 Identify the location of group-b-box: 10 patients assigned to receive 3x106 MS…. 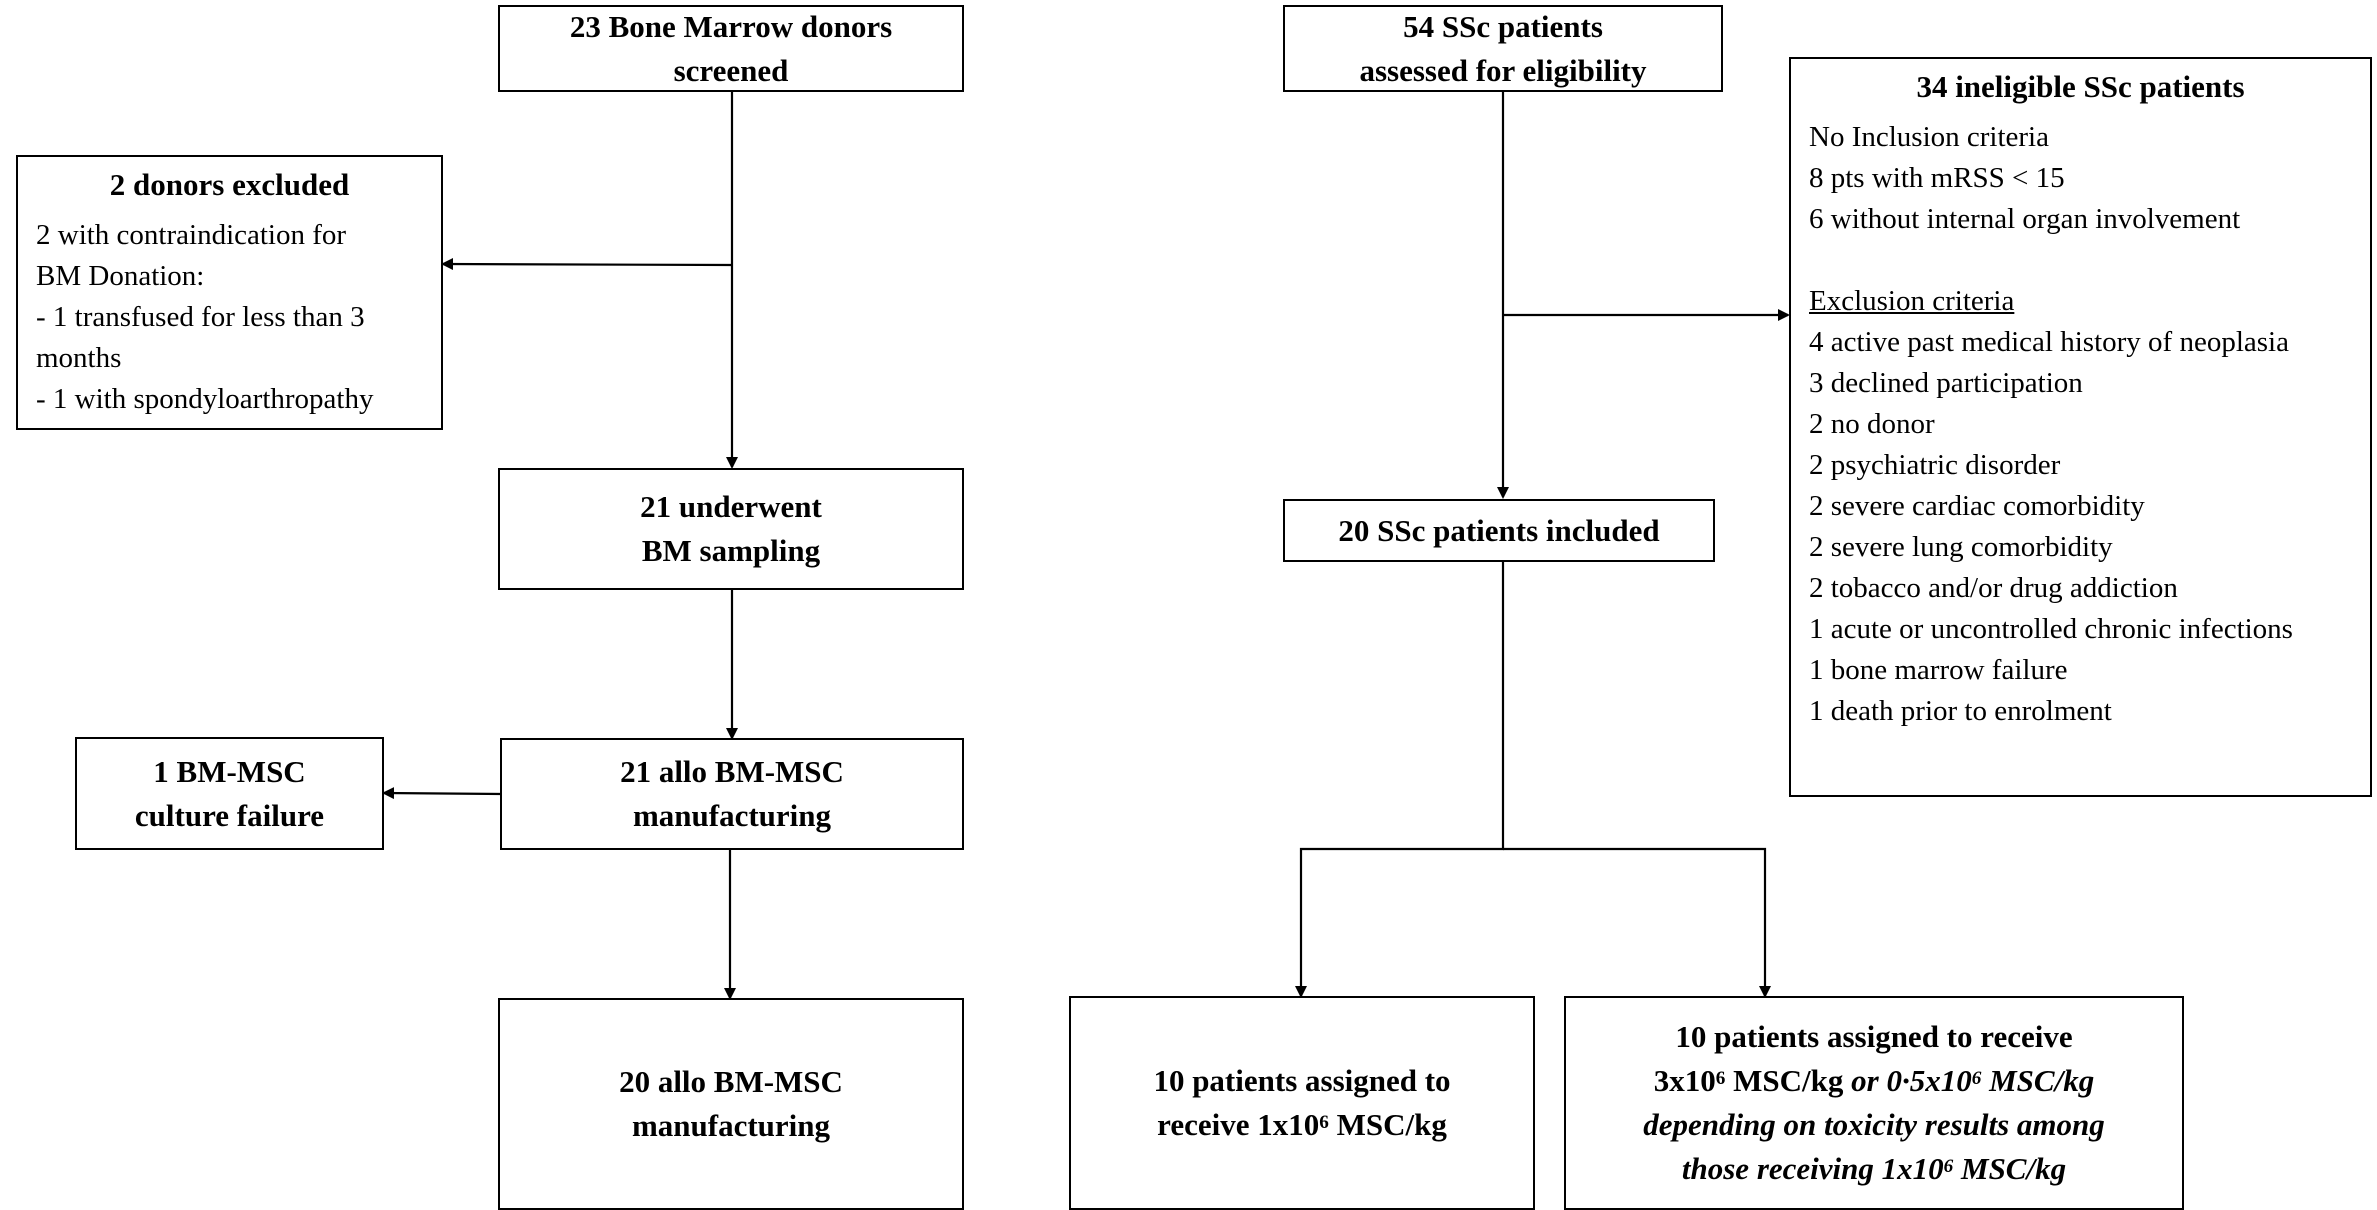
(1874, 1103).